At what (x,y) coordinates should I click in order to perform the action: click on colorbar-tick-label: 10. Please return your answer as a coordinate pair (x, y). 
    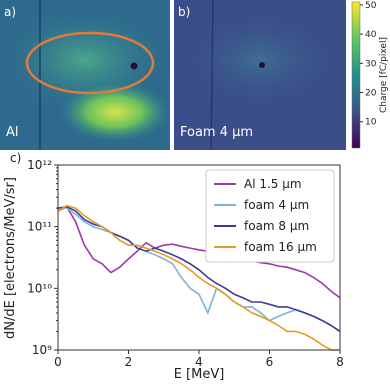
    Looking at the image, I should click on (371, 123).